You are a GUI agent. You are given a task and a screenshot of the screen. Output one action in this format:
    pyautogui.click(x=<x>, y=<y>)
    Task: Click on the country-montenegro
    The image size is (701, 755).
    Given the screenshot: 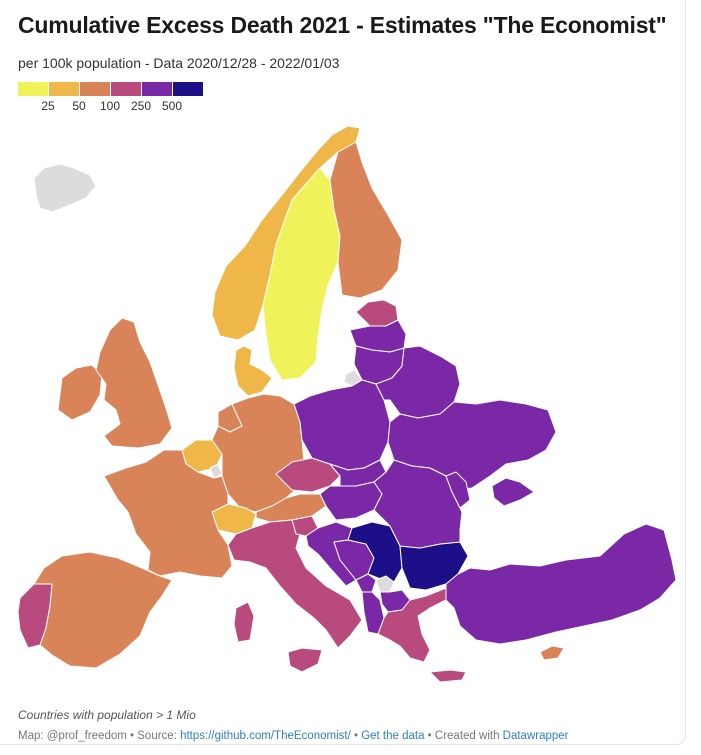 What is the action you would take?
    pyautogui.click(x=366, y=583)
    